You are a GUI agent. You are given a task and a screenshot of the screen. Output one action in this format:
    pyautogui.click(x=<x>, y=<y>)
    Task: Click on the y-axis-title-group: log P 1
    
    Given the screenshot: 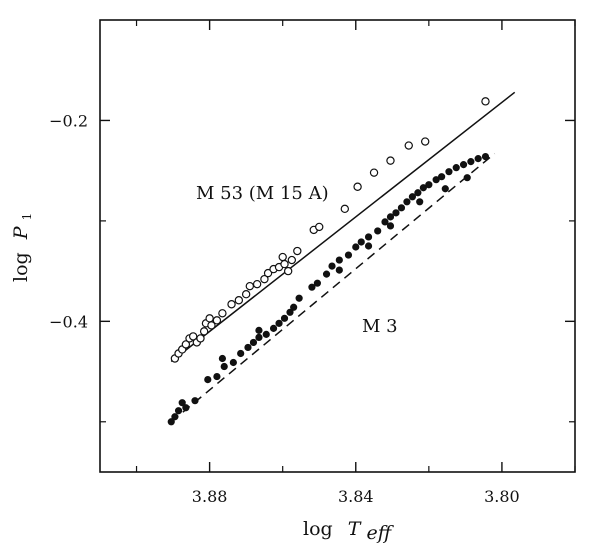 What is the action you would take?
    pyautogui.click(x=22, y=247)
    